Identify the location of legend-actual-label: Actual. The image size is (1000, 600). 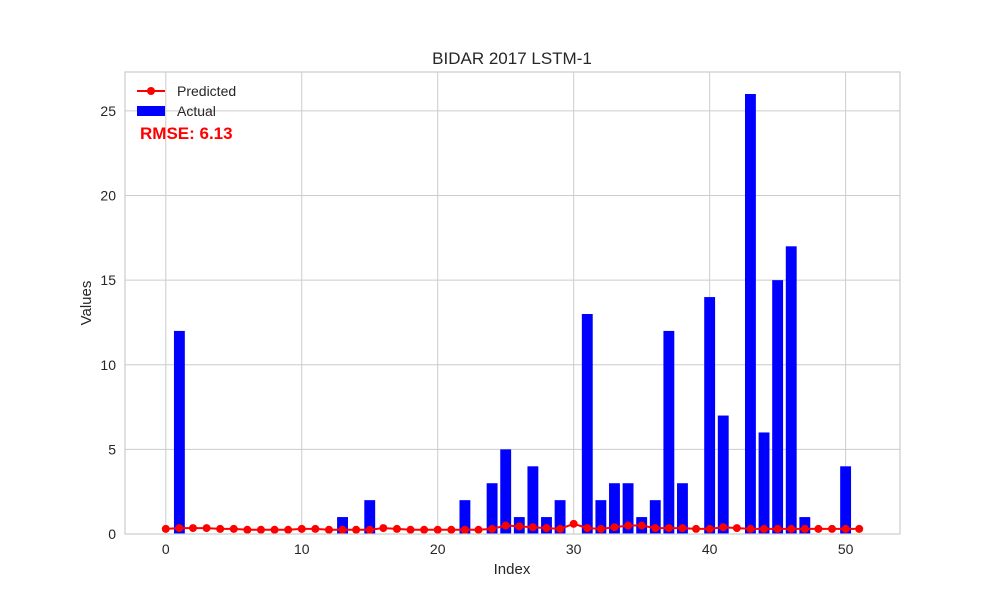
(196, 111).